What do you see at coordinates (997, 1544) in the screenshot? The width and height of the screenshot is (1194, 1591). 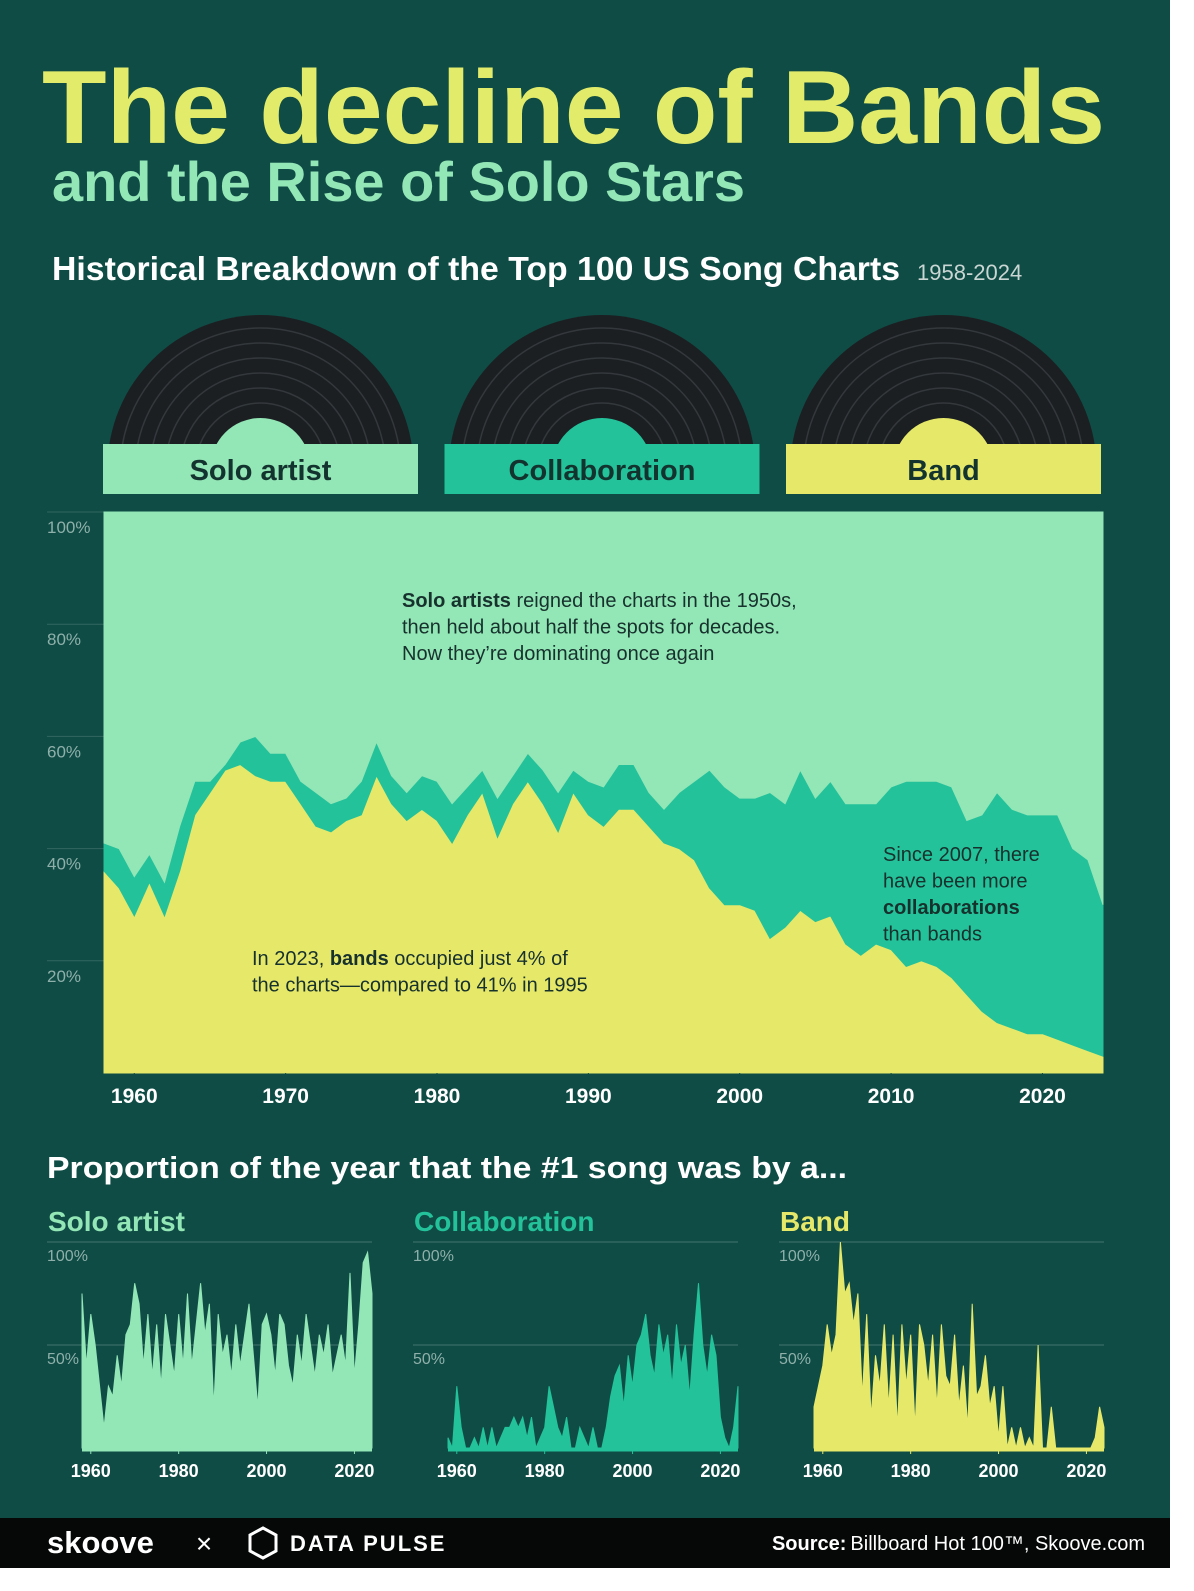 I see `source-text: Billboard Hot 100™, Skoove.com` at bounding box center [997, 1544].